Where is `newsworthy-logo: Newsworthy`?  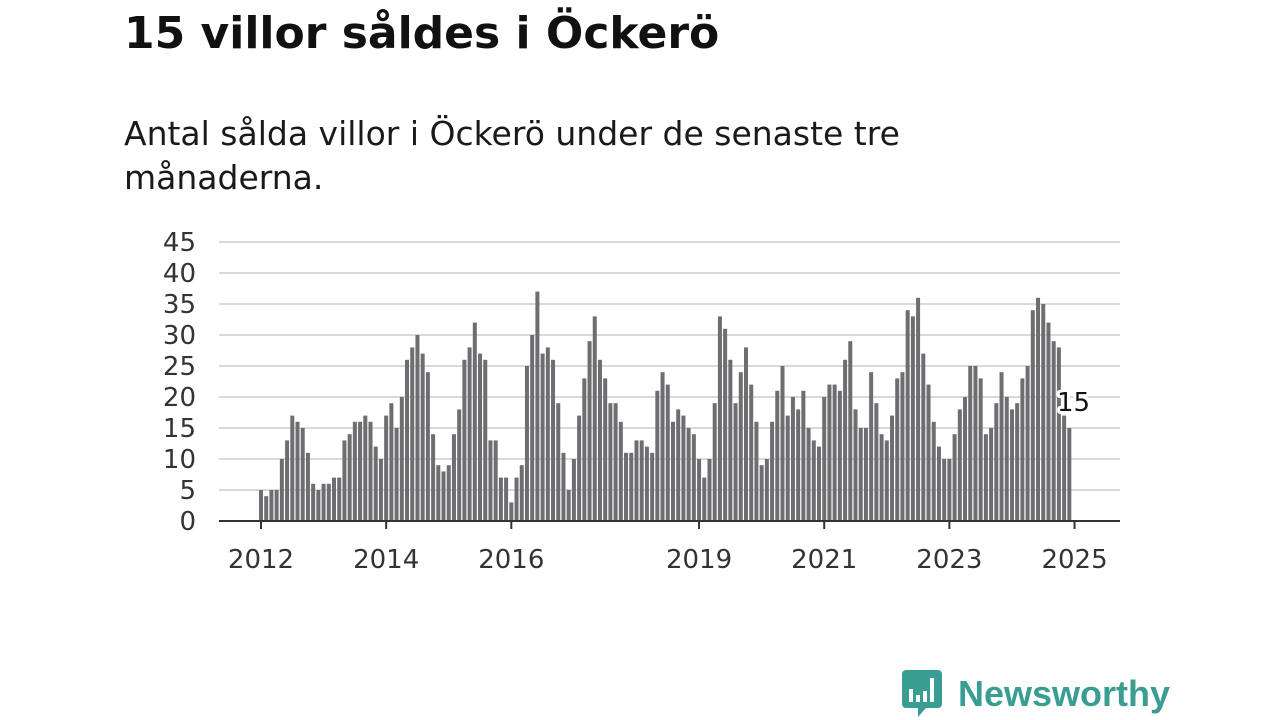 newsworthy-logo: Newsworthy is located at coordinates (1036, 694).